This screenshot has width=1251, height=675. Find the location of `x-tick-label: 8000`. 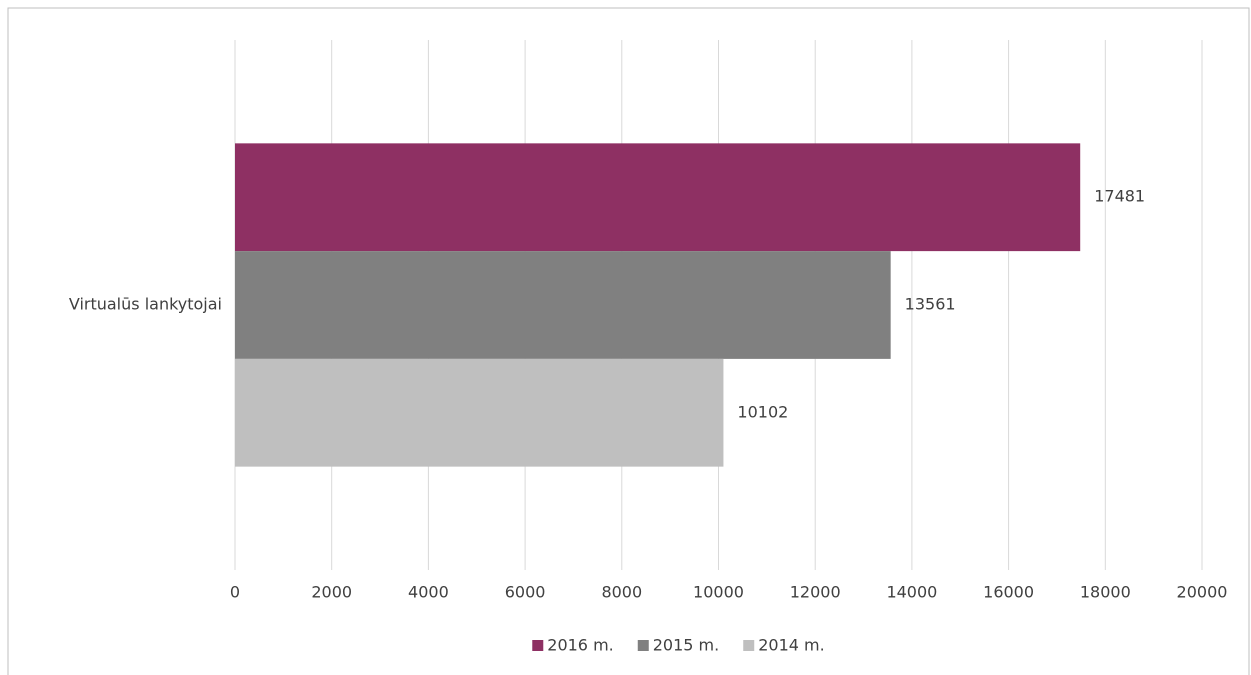

x-tick-label: 8000 is located at coordinates (621, 592).